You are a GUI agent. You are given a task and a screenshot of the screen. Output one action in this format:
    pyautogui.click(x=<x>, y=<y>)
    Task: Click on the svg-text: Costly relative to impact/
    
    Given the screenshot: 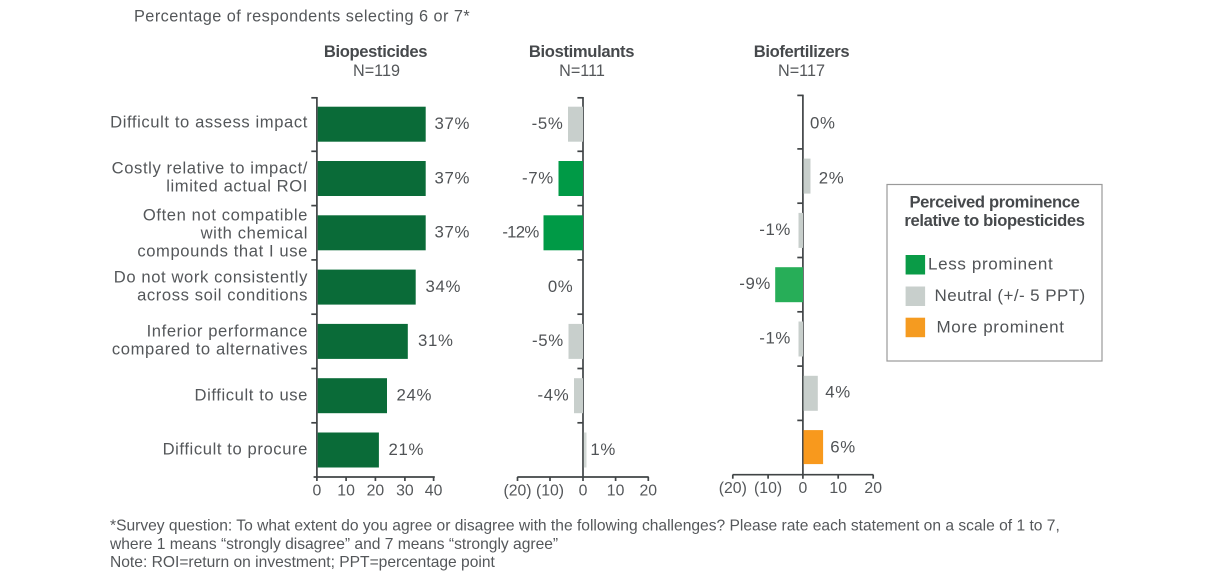 What is the action you would take?
    pyautogui.click(x=210, y=168)
    